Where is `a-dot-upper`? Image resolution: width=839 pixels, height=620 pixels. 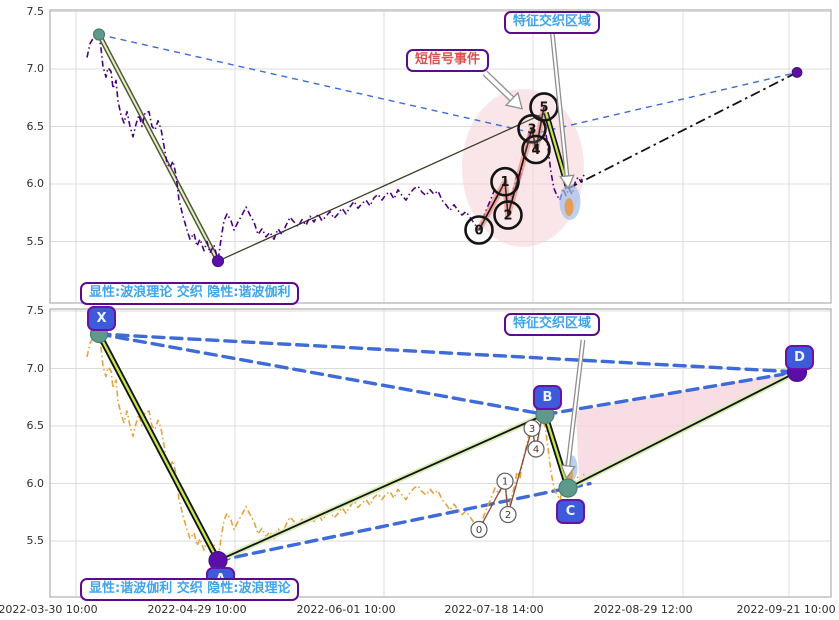 a-dot-upper is located at coordinates (218, 261).